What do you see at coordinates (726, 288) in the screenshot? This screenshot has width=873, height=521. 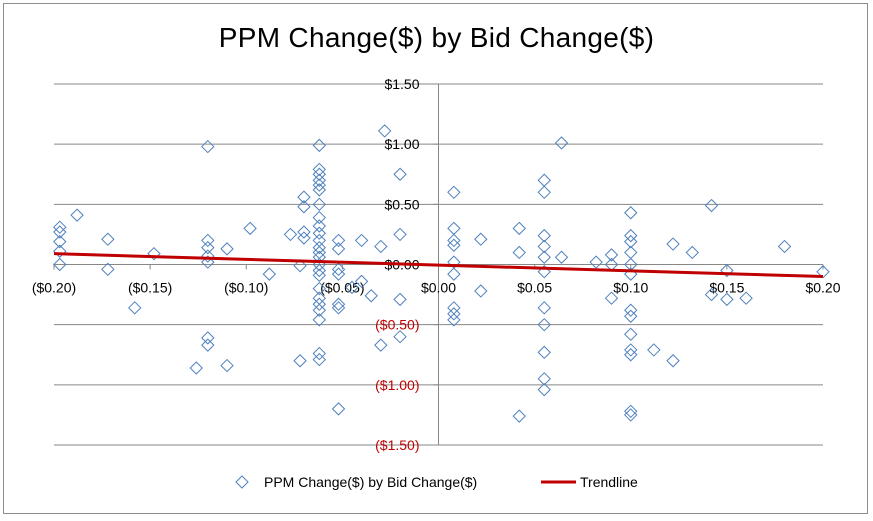 I see `x-tick-label-7: $0.15` at bounding box center [726, 288].